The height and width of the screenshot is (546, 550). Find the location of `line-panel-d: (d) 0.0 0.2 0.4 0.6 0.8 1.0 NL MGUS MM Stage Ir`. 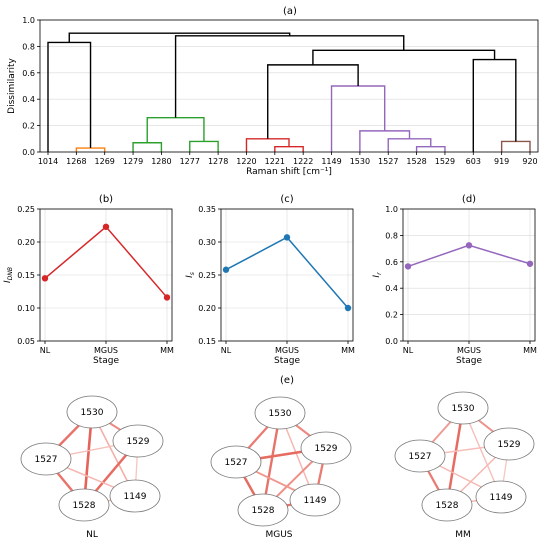

line-panel-d: (d) 0.0 0.2 0.4 0.6 0.8 1.0 NL MGUS MM Stage Ir is located at coordinates (454, 280).